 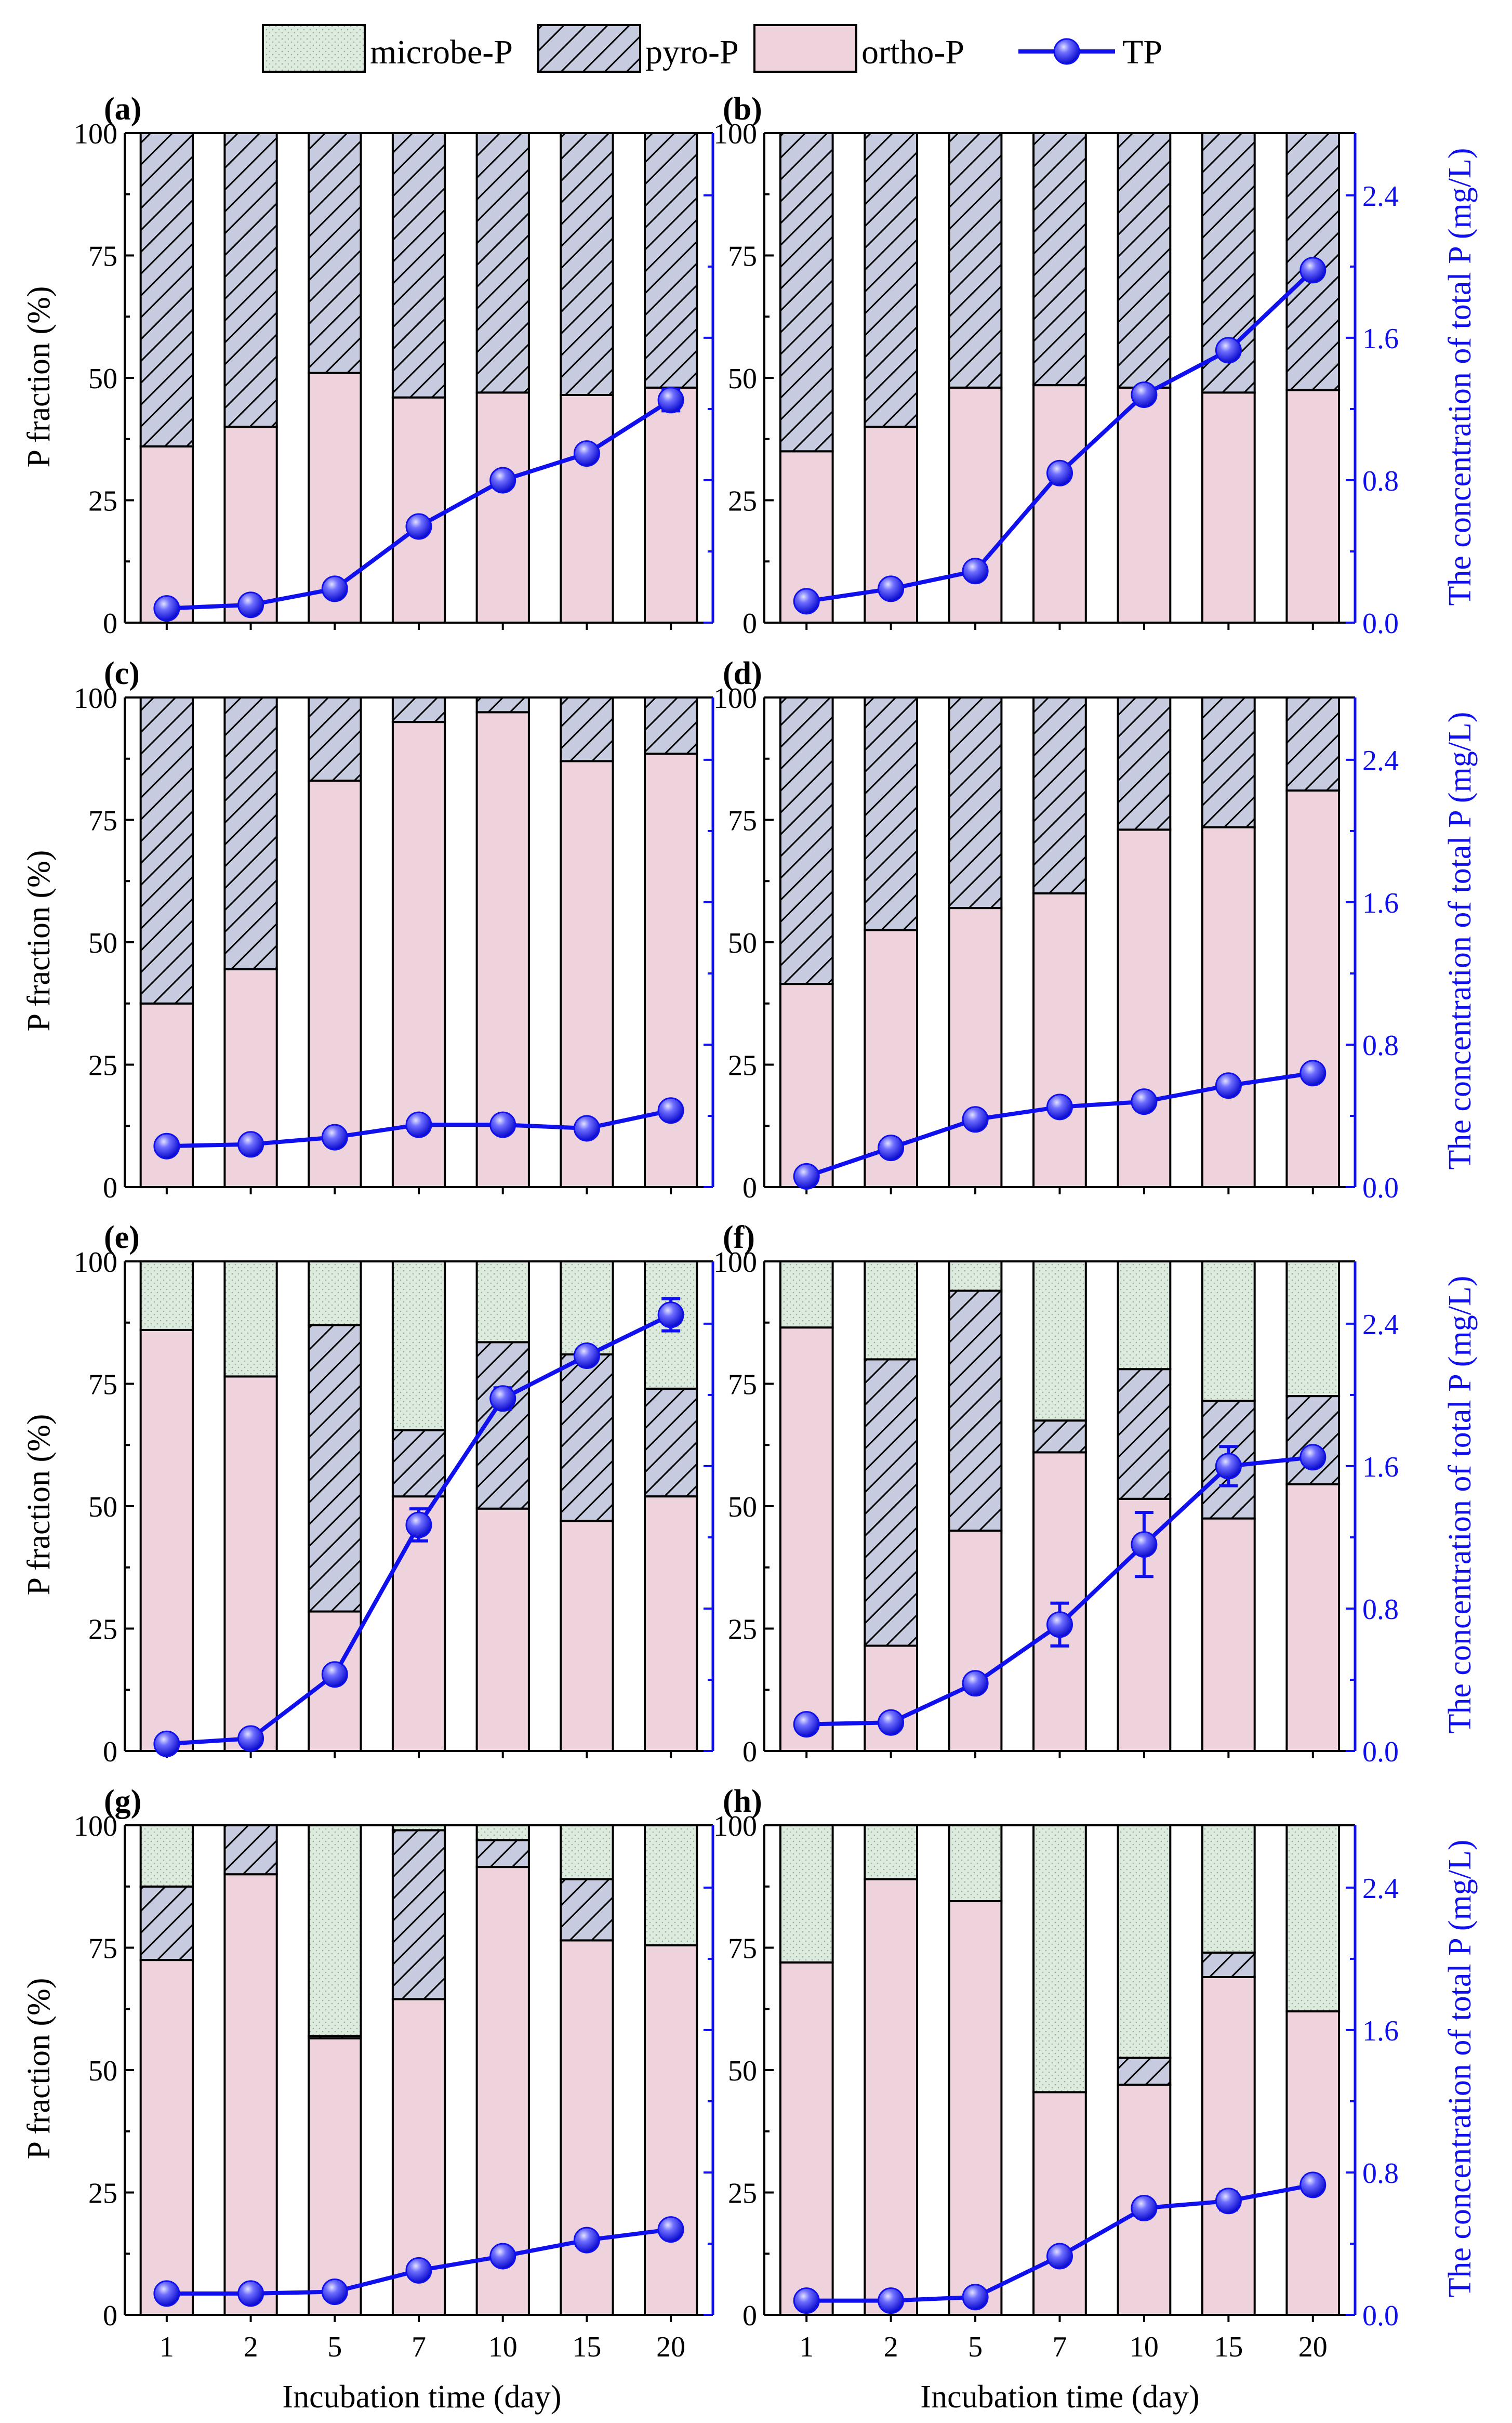 What do you see at coordinates (102, 257) in the screenshot?
I see `y-tick-label: 75` at bounding box center [102, 257].